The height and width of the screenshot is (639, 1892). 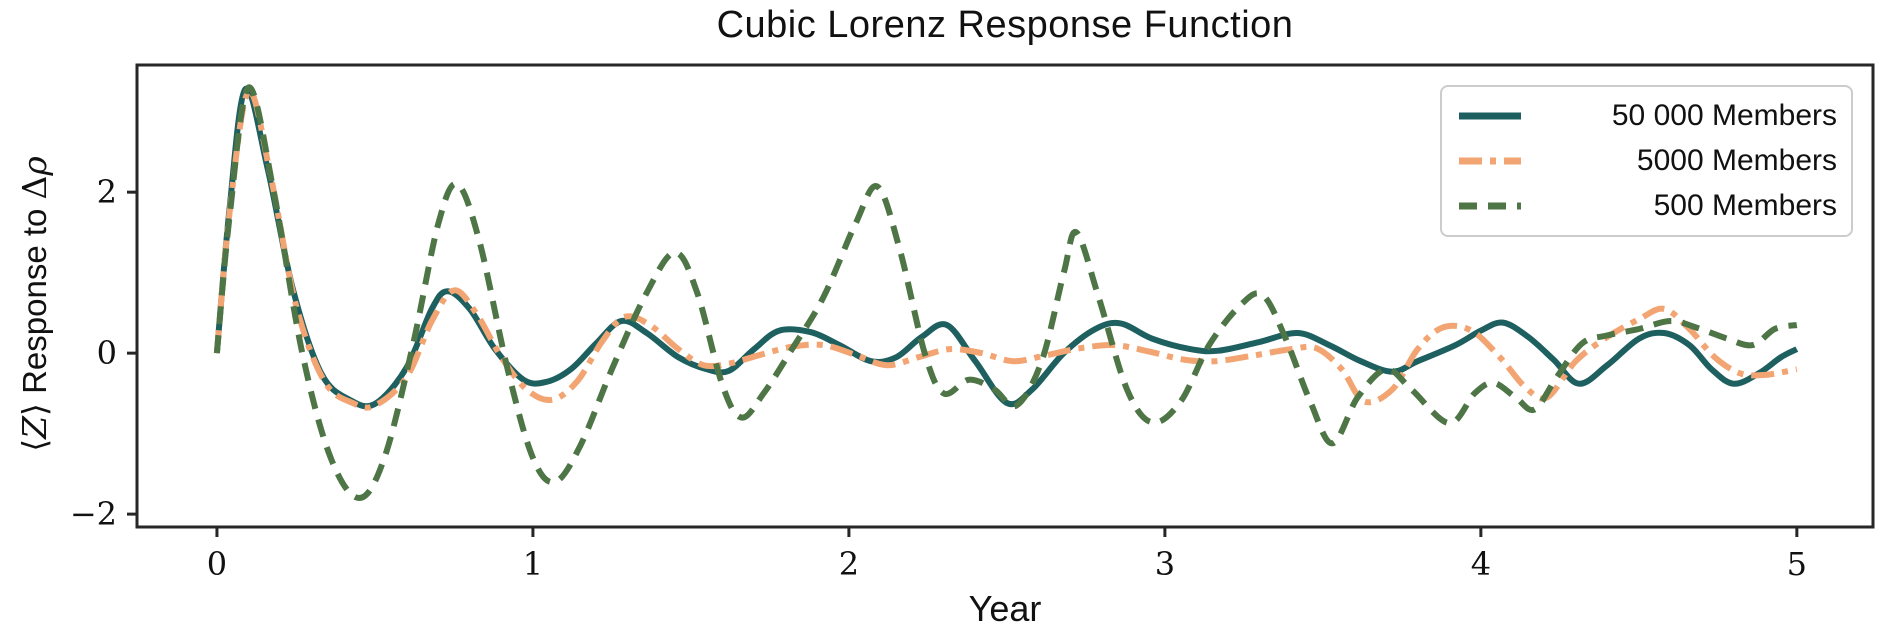 What do you see at coordinates (1647, 206) in the screenshot?
I see `legend-entry-500: 500 Members` at bounding box center [1647, 206].